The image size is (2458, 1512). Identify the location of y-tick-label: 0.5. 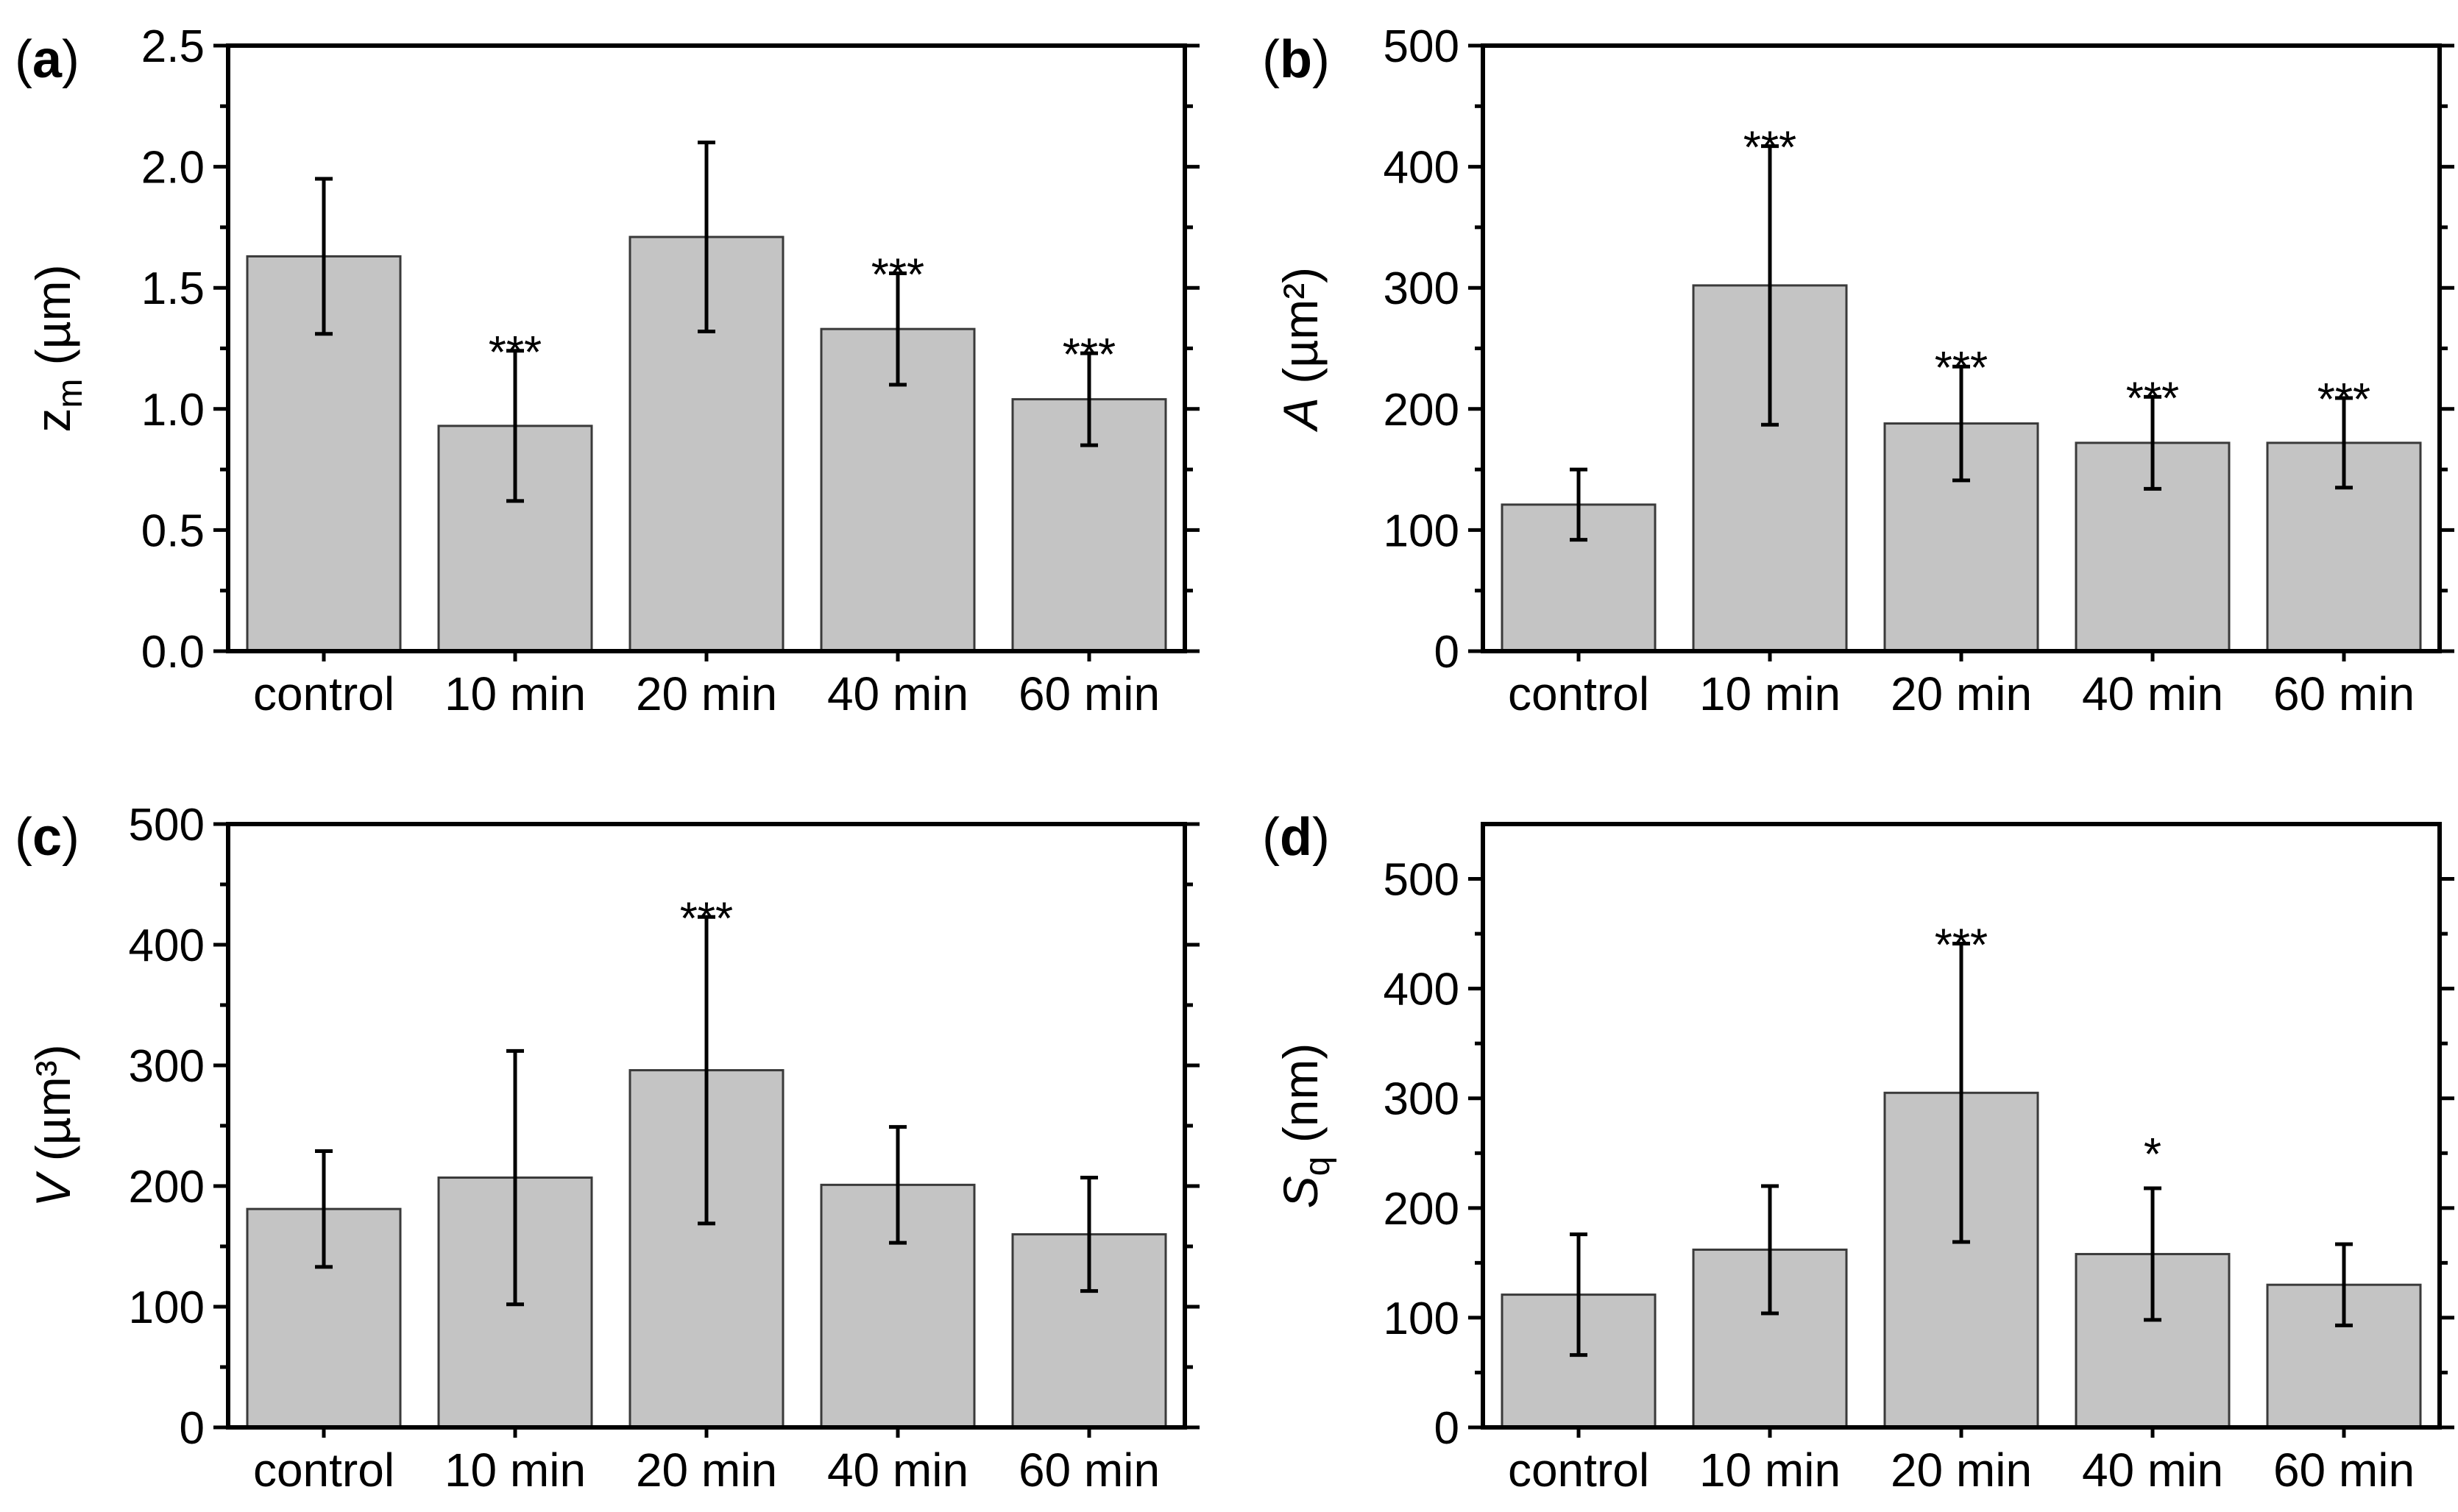
(173, 530).